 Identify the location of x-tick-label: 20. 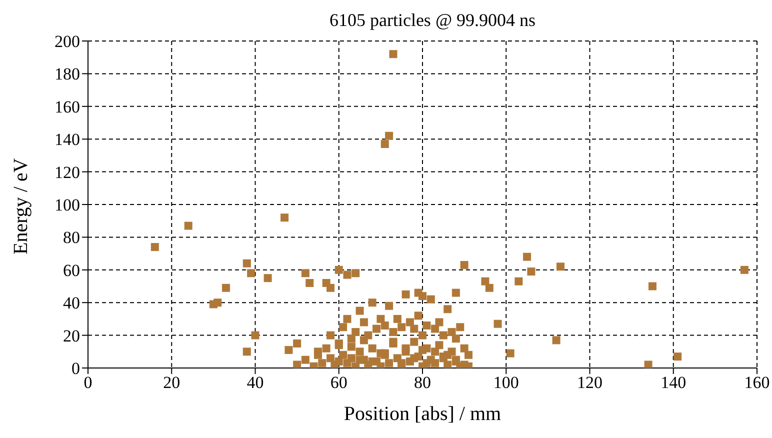
(171, 382).